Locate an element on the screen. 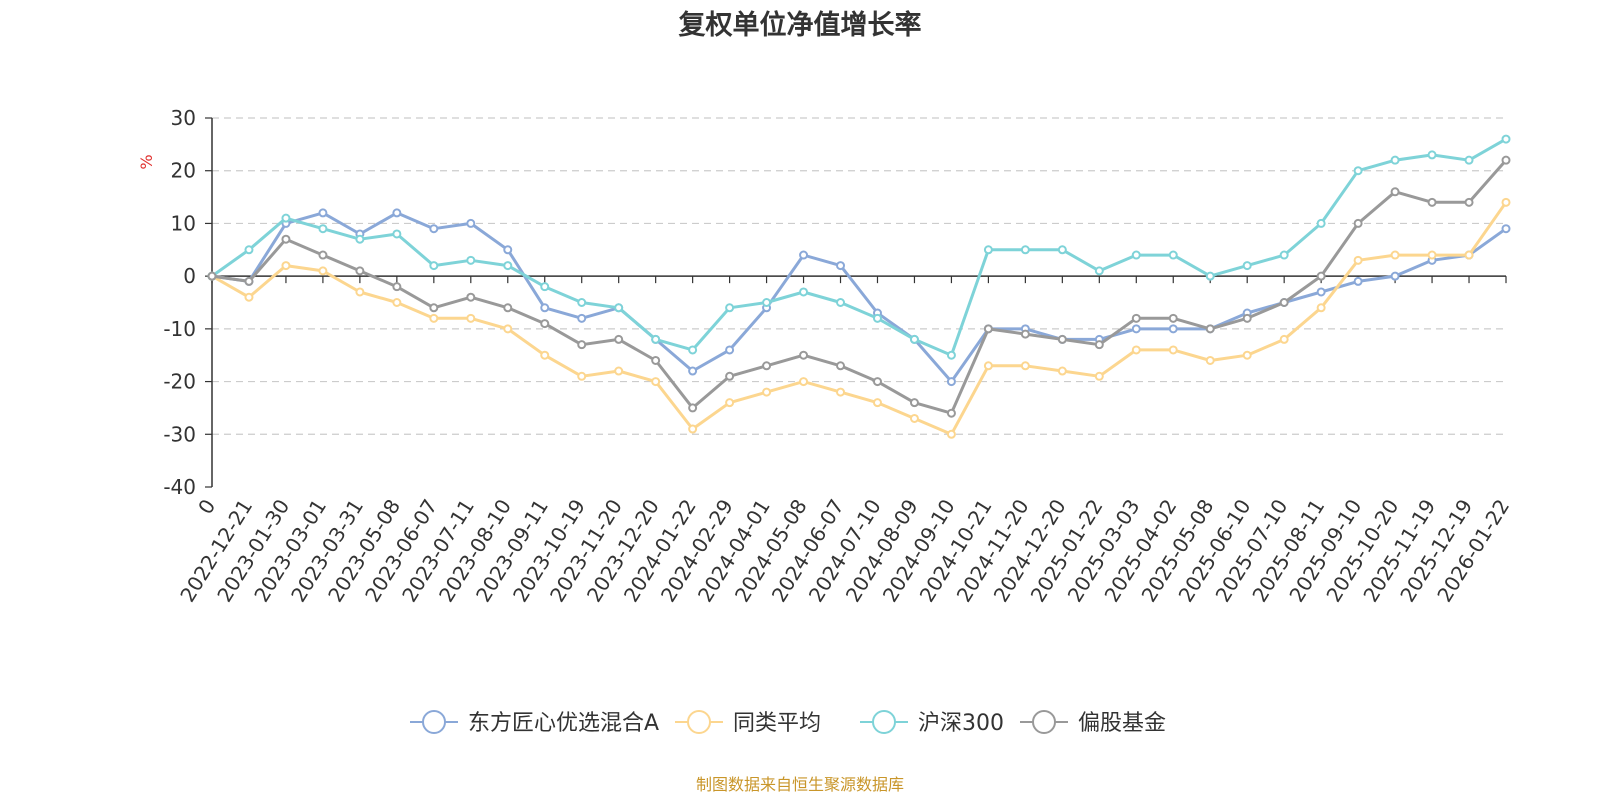  legend-item: 同类平均 is located at coordinates (748, 723).